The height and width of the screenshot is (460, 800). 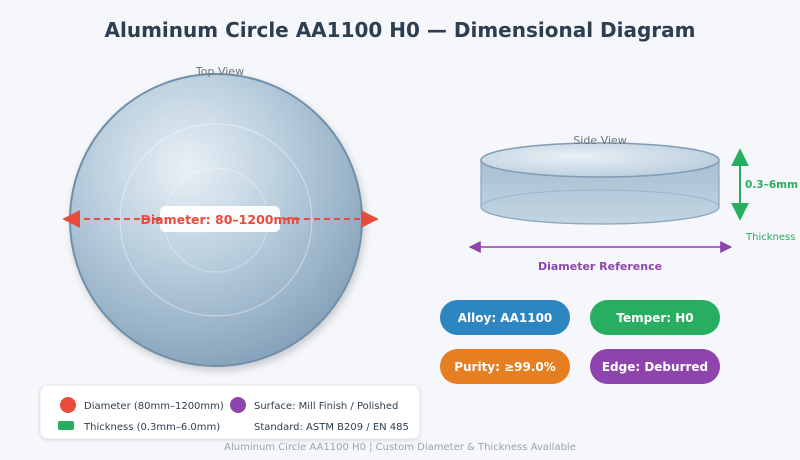 I want to click on legend-standard: Standard: ASTM B209 / EN 485, so click(x=331, y=427).